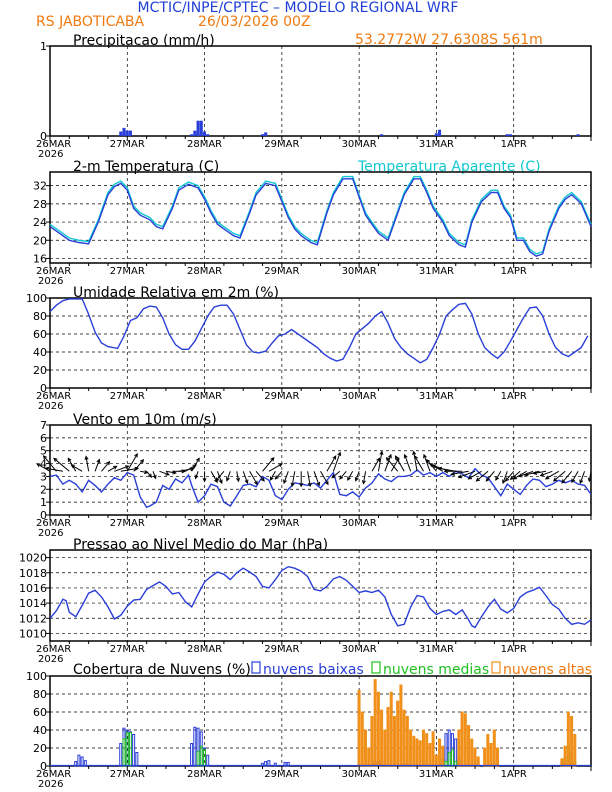 Image resolution: width=612 pixels, height=792 pixels. What do you see at coordinates (281, 144) in the screenshot?
I see `x-tick-label: 29MAR` at bounding box center [281, 144].